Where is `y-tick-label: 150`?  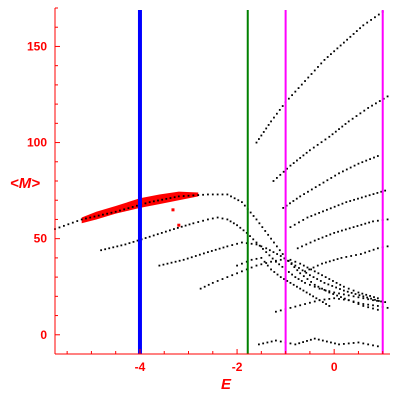 y-tick-label: 150 is located at coordinates (37, 46).